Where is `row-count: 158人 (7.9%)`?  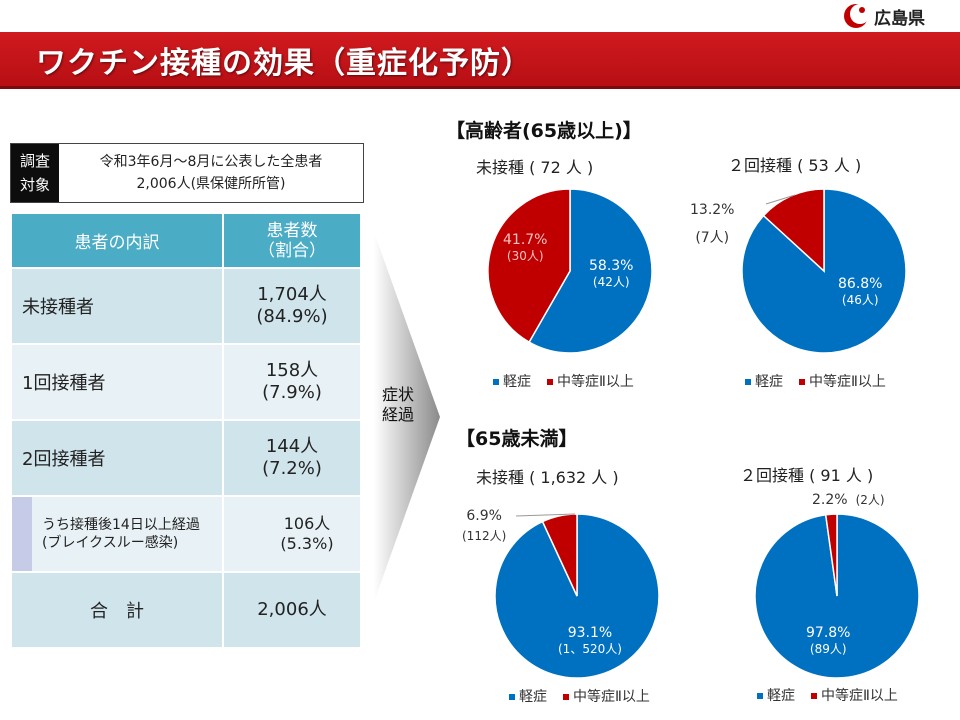
row-count: 158人 (7.9%) is located at coordinates (292, 382).